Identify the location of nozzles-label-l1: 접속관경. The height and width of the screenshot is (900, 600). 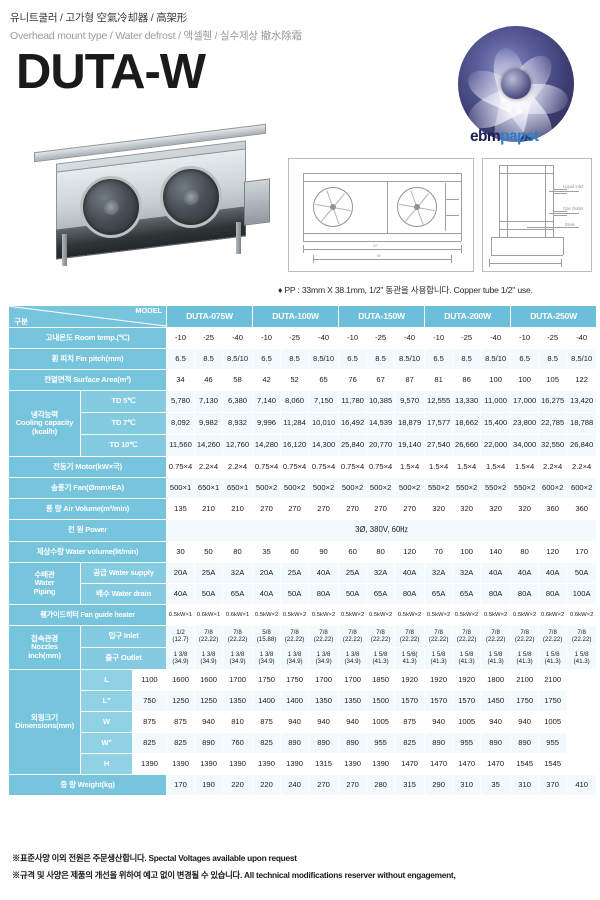
(44, 638).